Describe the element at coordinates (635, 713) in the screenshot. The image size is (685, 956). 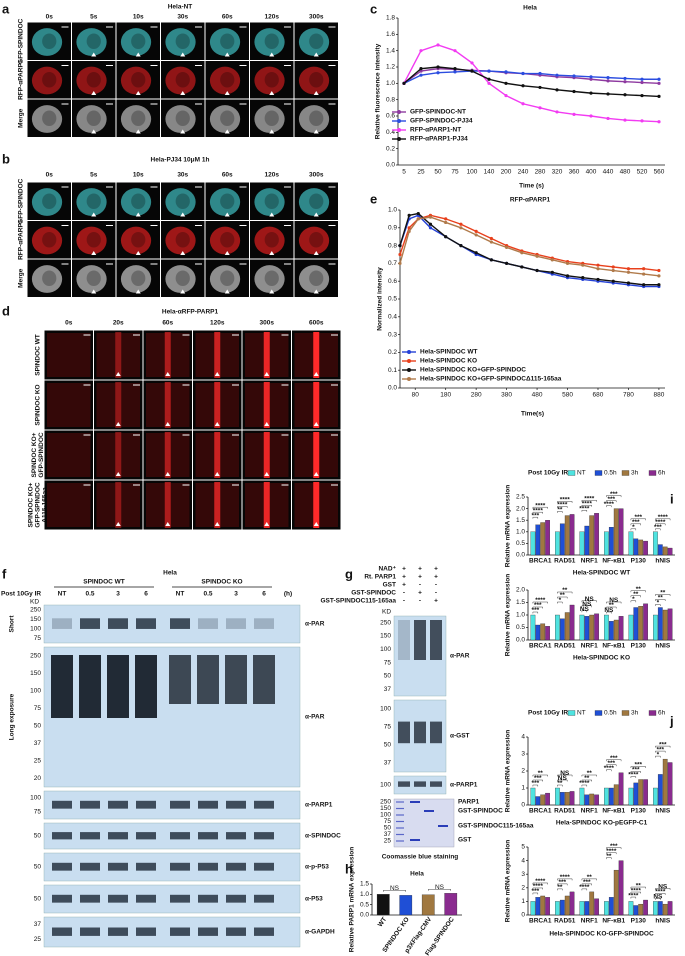
I see `legend-label: 3h` at that location.